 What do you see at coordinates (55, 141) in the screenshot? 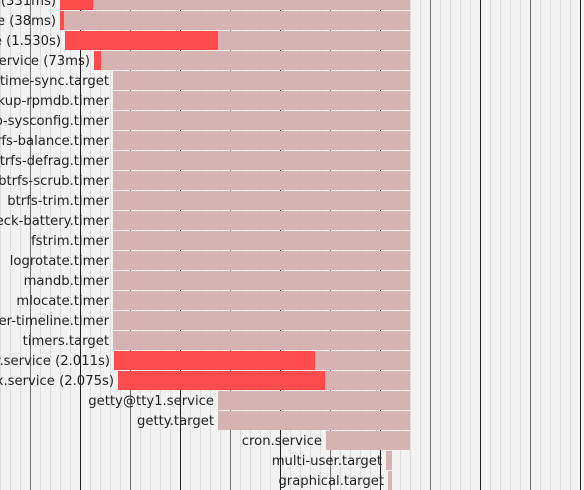
I see `unit-label: btrfs-balance.timer` at bounding box center [55, 141].